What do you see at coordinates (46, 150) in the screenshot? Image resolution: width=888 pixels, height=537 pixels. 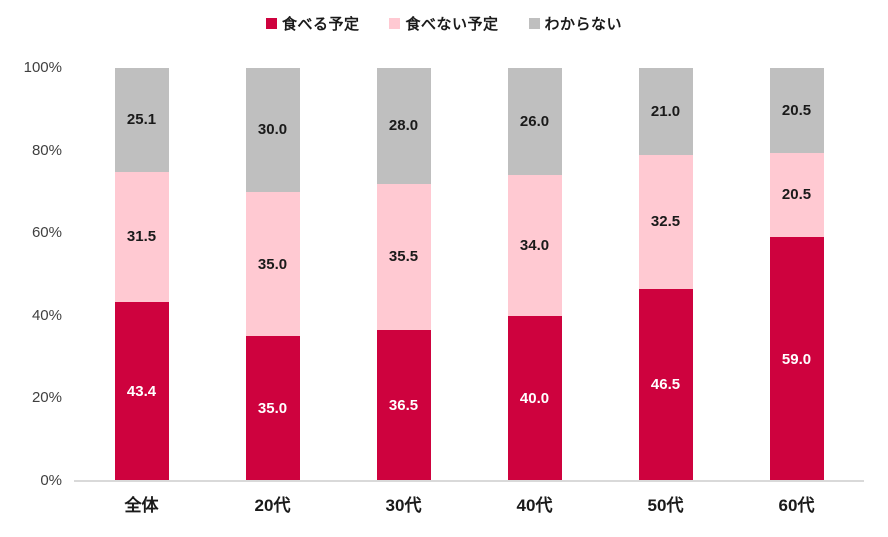 I see `y-axis-tick-label: 80%` at bounding box center [46, 150].